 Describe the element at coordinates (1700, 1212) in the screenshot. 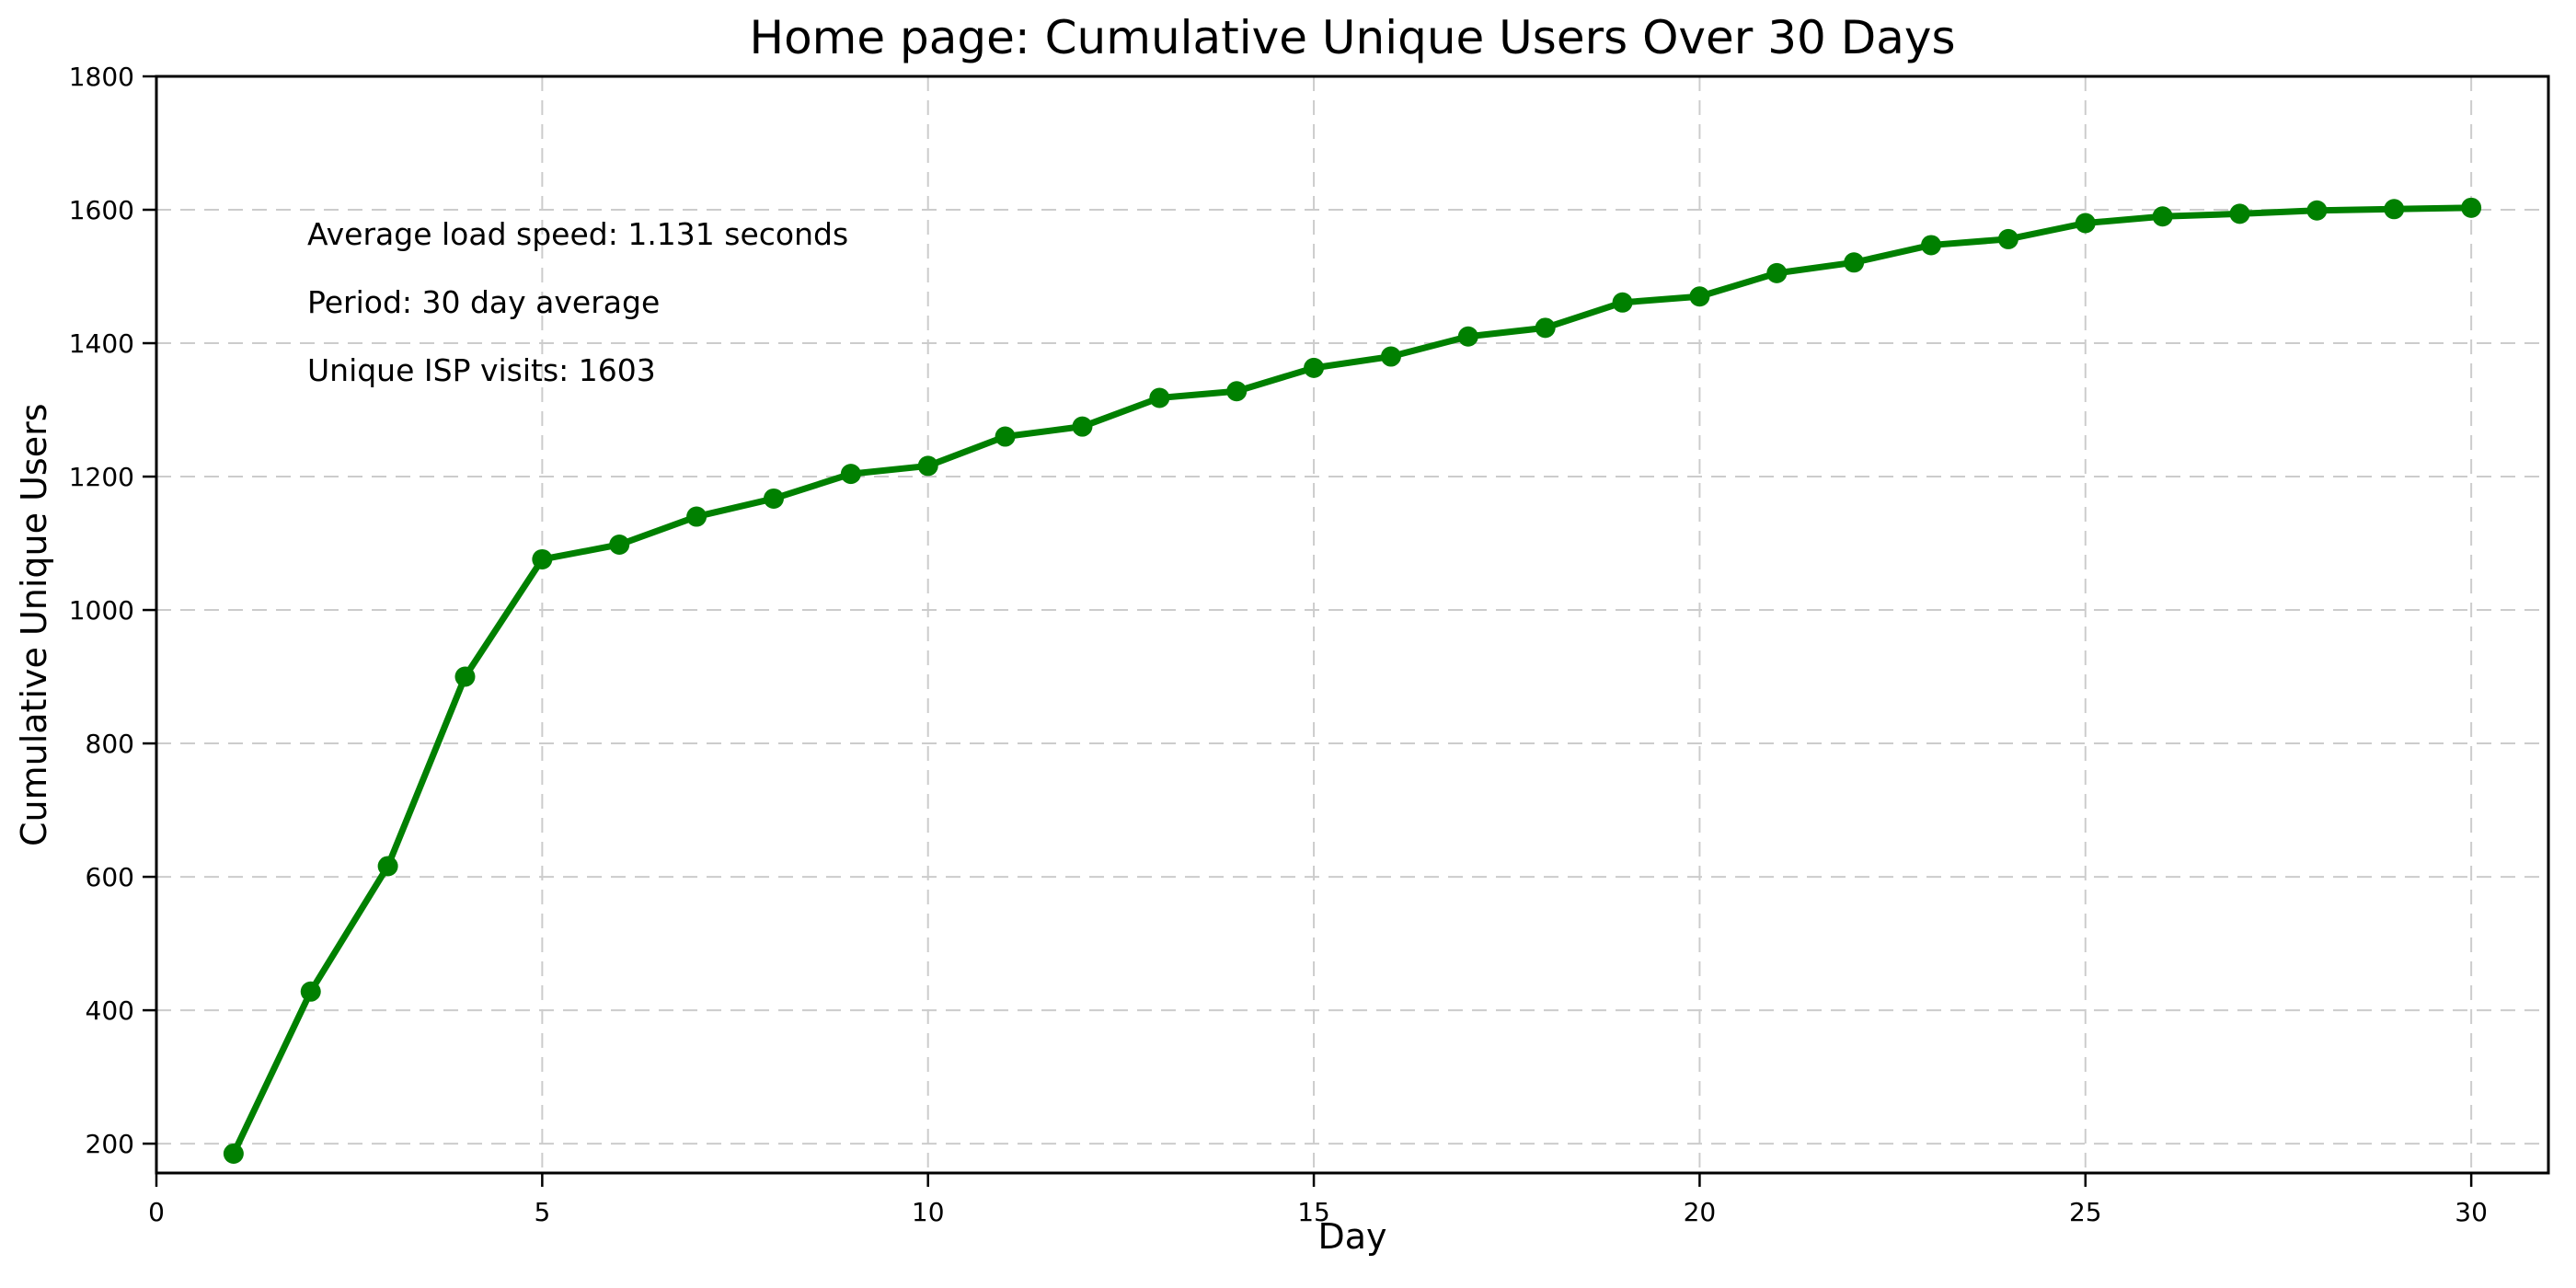

I see `x-tick-label: 20` at that location.